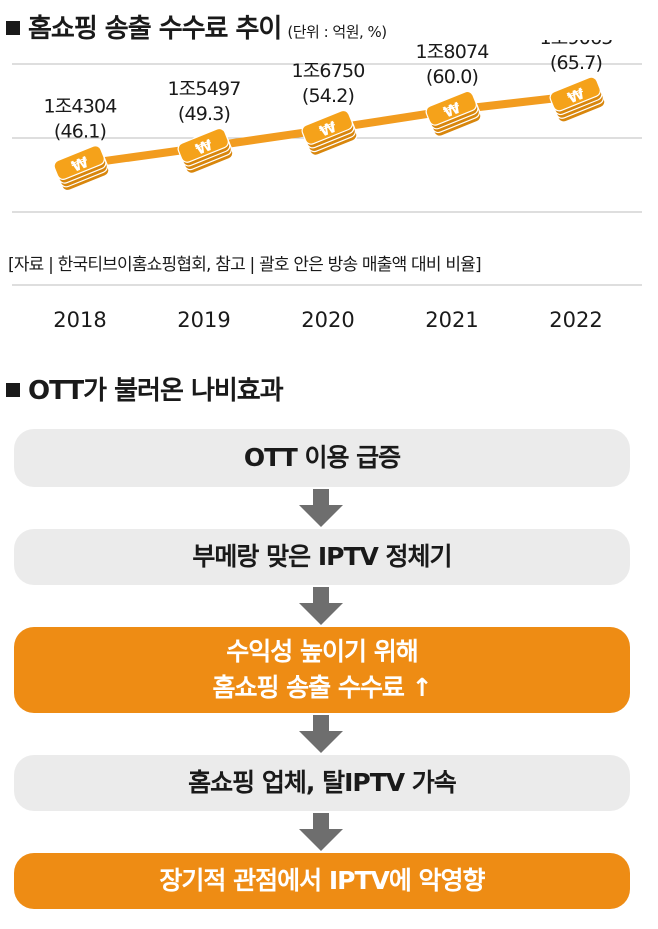  Describe the element at coordinates (203, 320) in the screenshot. I see `x-tick-label: 2019` at that location.